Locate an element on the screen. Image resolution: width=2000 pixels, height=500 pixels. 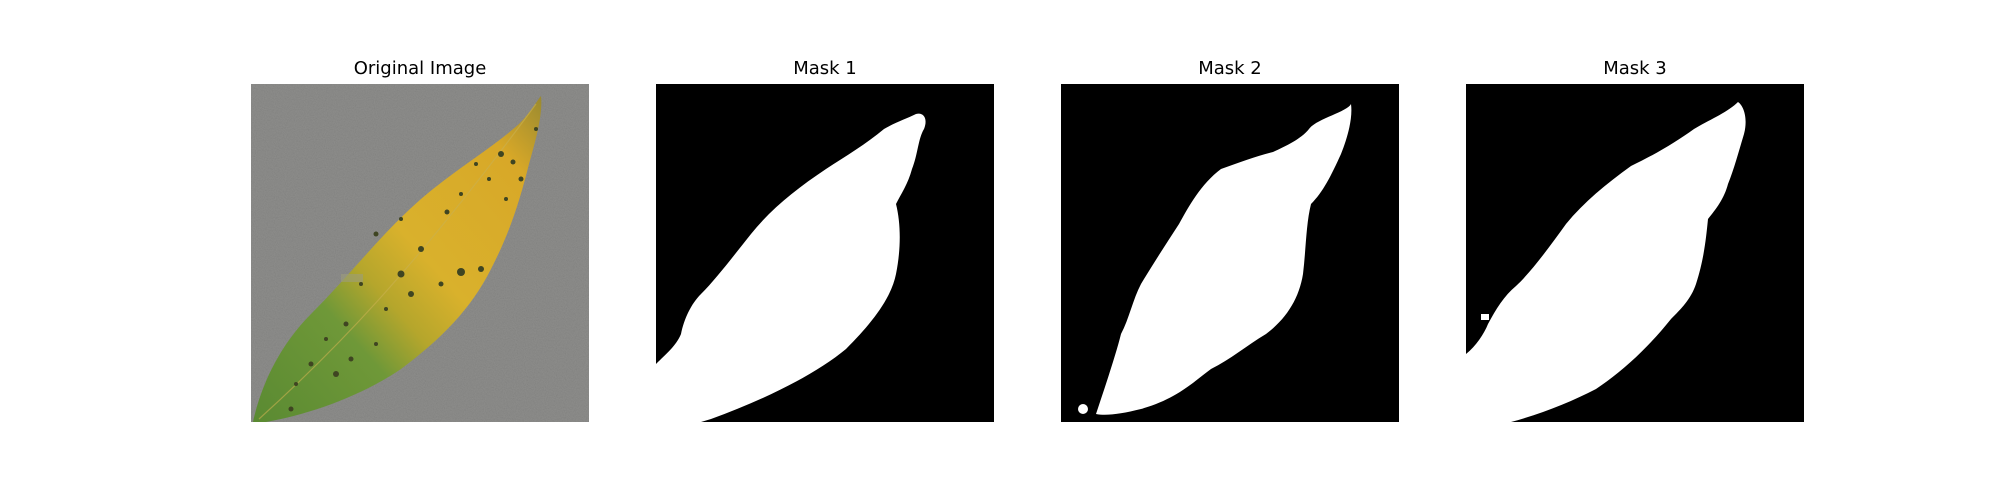
panel-title-mask-3: Mask 3 is located at coordinates (1635, 68).